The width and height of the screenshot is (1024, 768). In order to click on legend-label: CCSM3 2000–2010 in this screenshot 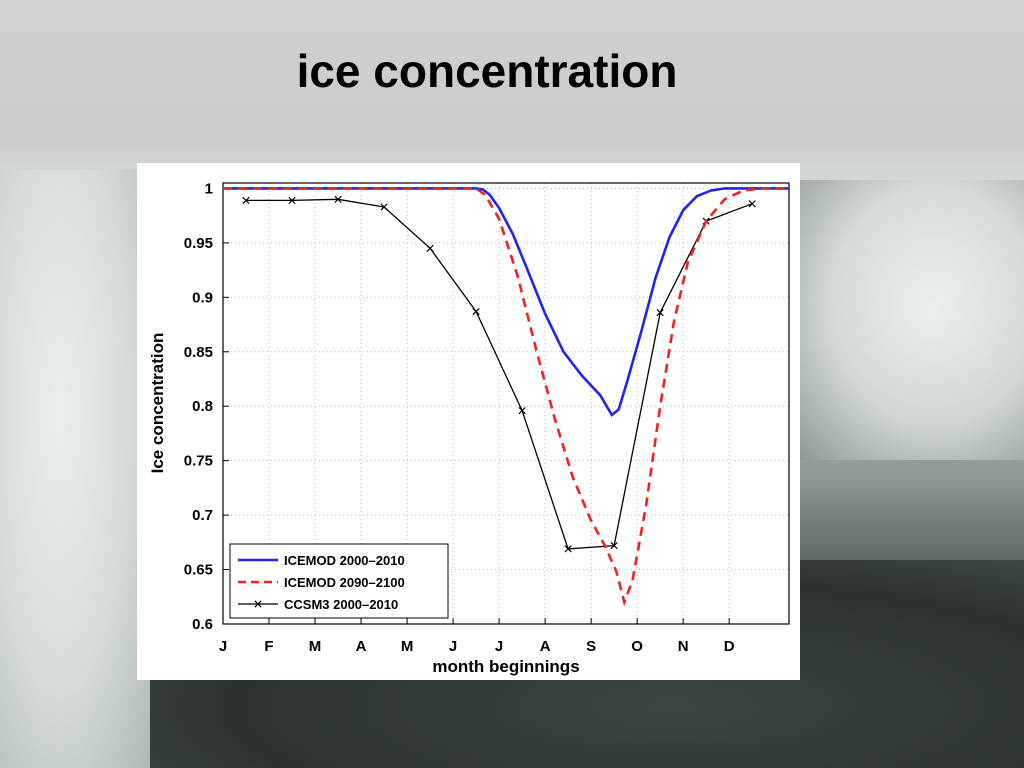, I will do `click(341, 604)`.